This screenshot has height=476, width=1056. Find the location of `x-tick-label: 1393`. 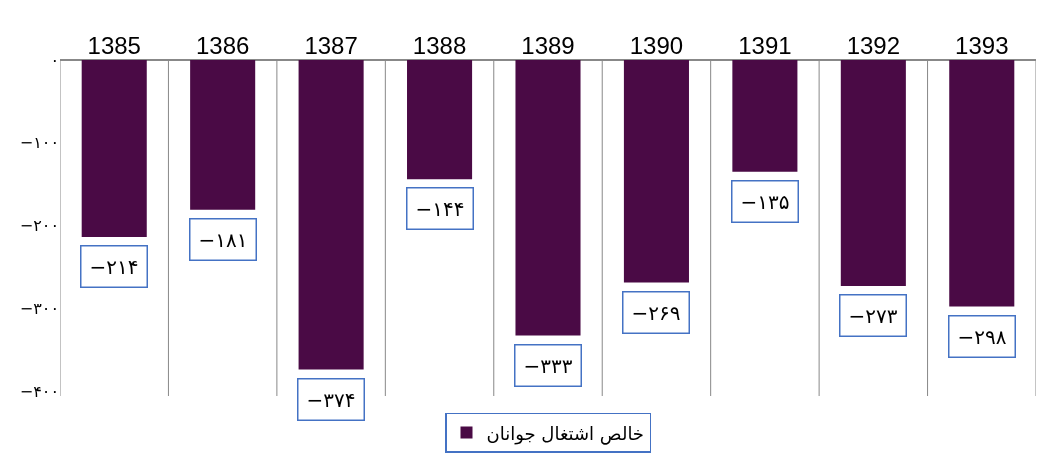

x-tick-label: 1393 is located at coordinates (982, 46).